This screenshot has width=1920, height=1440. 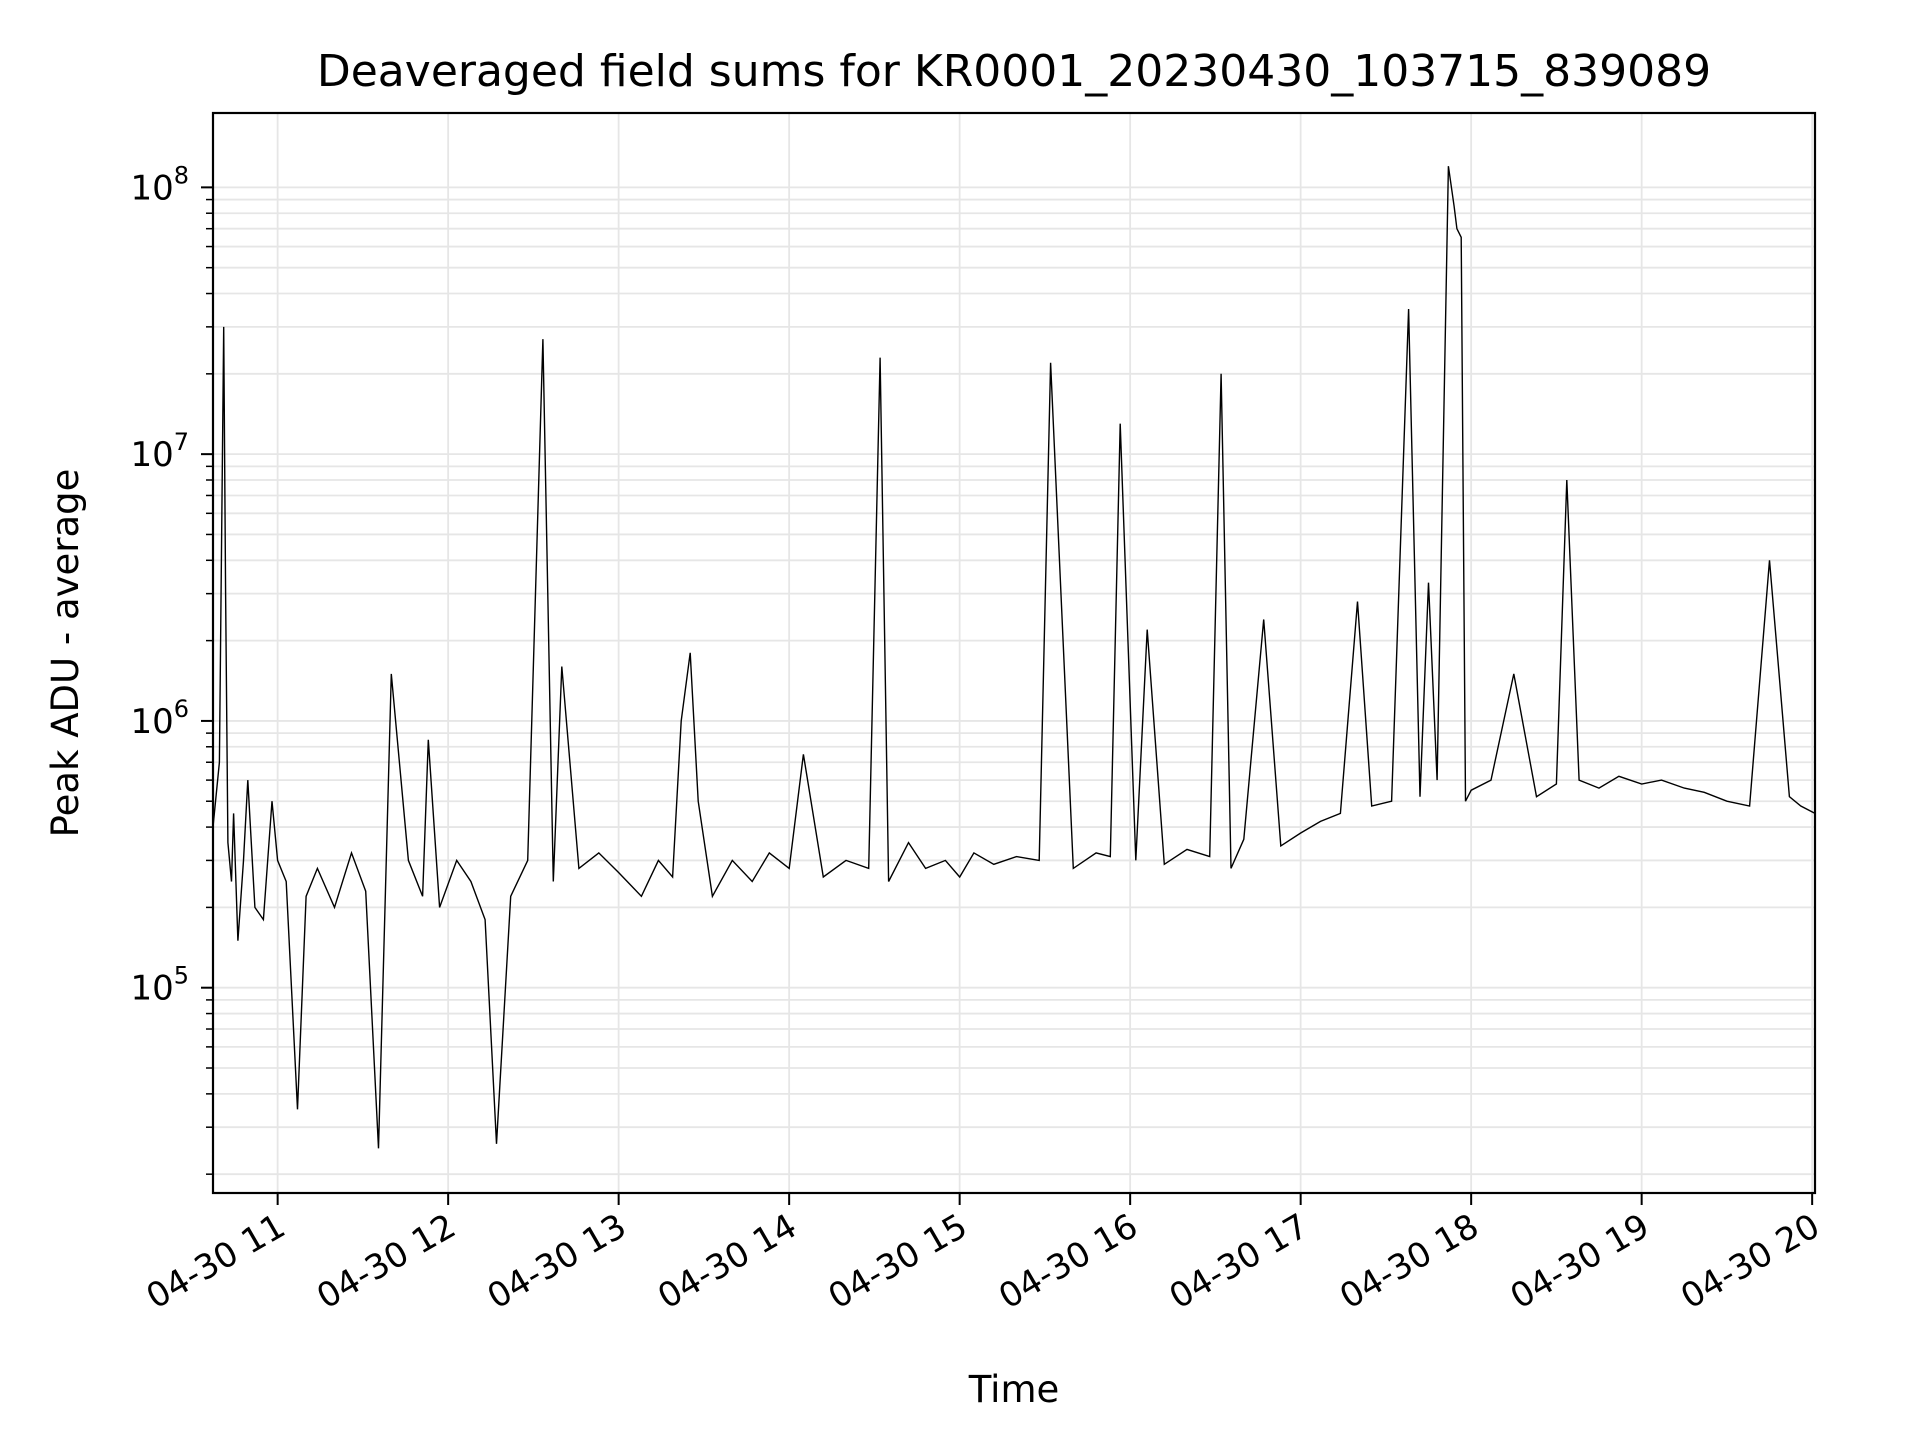 What do you see at coordinates (171, 668) in the screenshot?
I see `y-axis: 10⁵ 10⁶ 10⁷ 10⁸` at bounding box center [171, 668].